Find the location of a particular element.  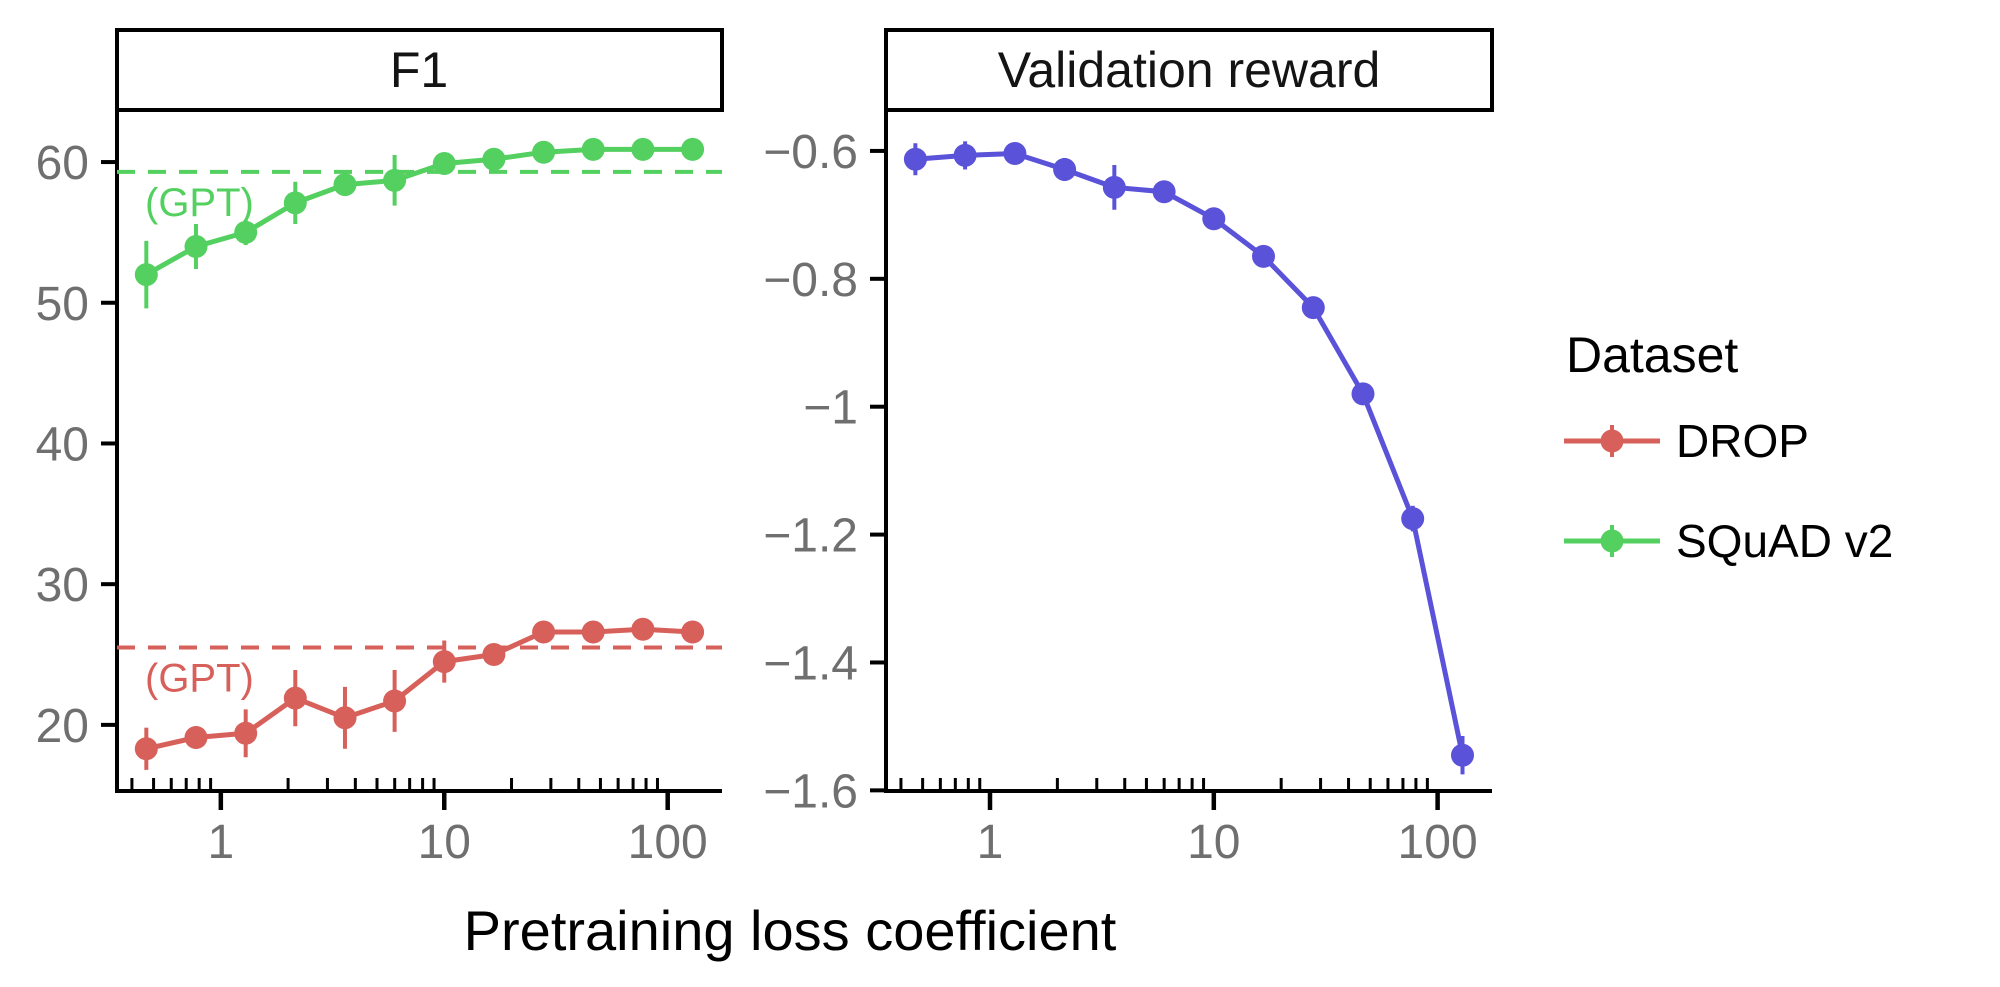

validation-reward-strip-box is located at coordinates (1189, 70).